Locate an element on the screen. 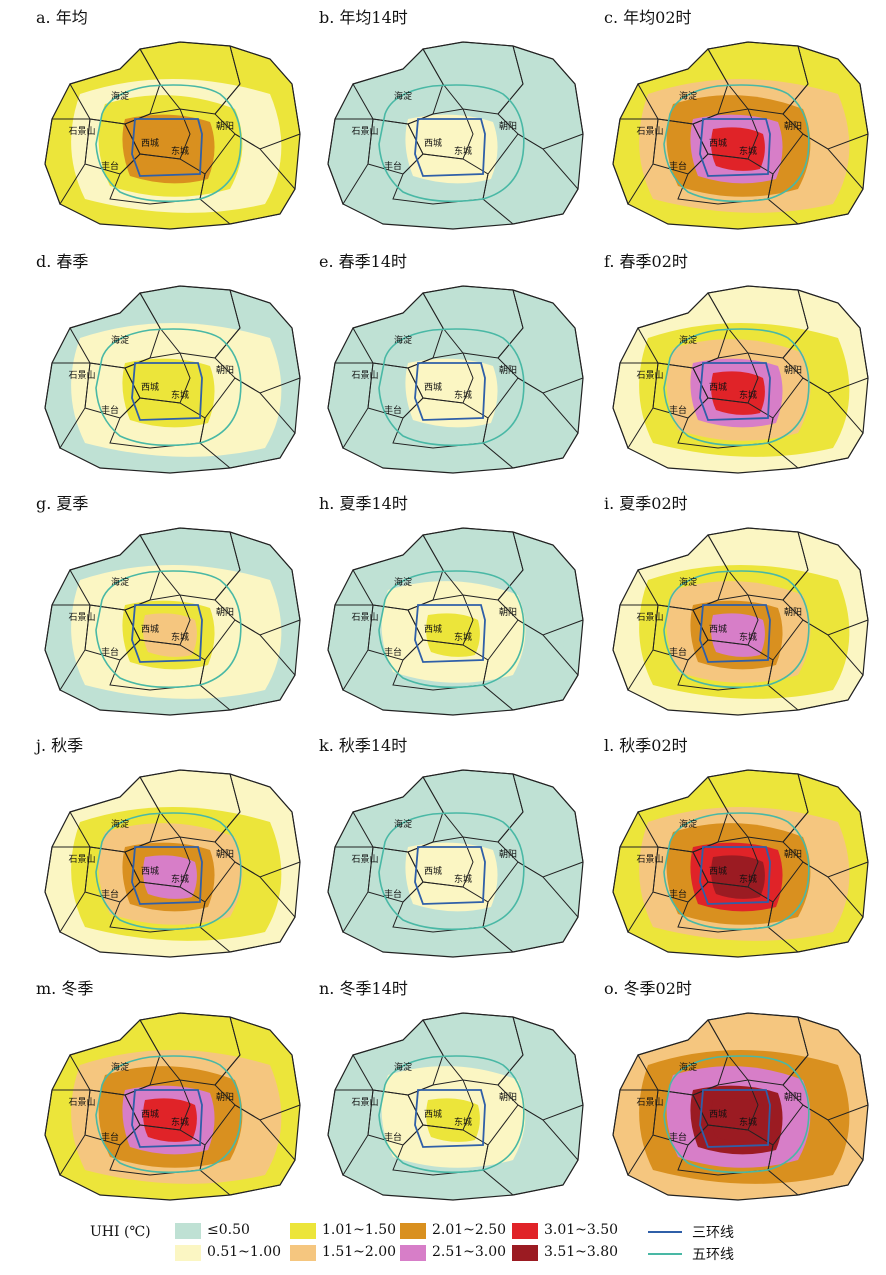 Image resolution: width=886 pixels, height=1275 pixels. panel-title: g. 夏季 is located at coordinates (62, 503).